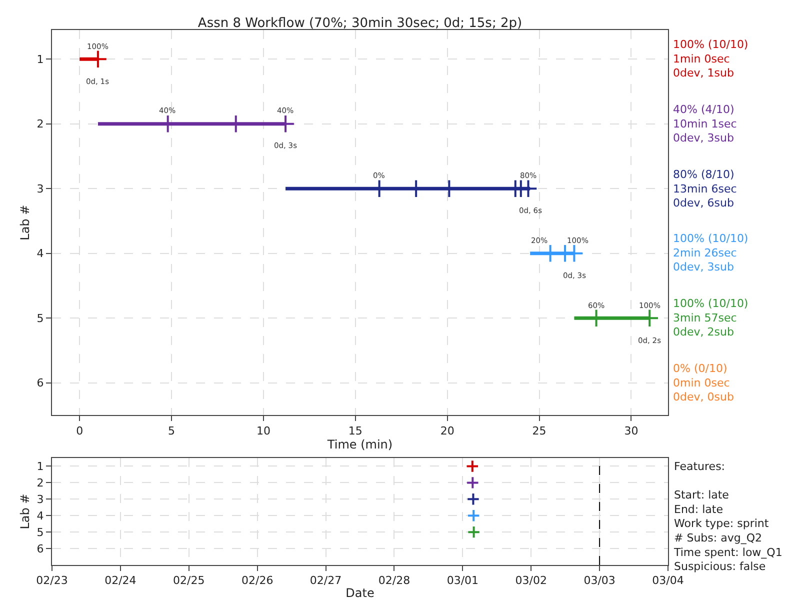  Describe the element at coordinates (394, 581) in the screenshot. I see `x-tick-label: 02/28` at that location.